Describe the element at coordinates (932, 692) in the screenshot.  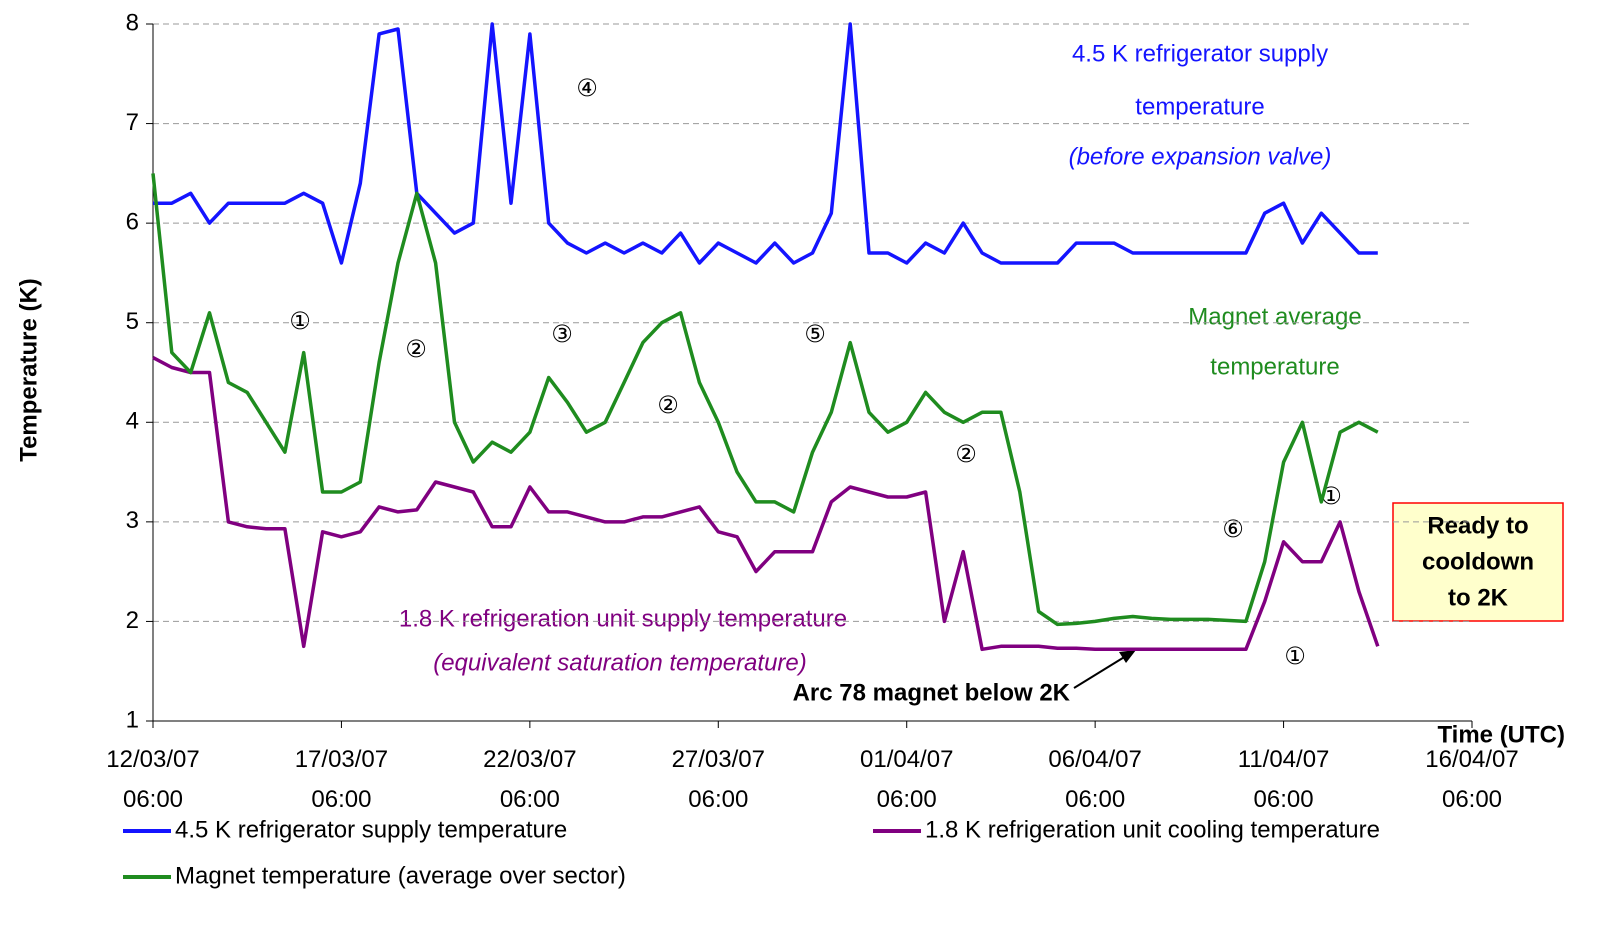
I see `annotation: Arc 78 magnet below 2K` at that location.